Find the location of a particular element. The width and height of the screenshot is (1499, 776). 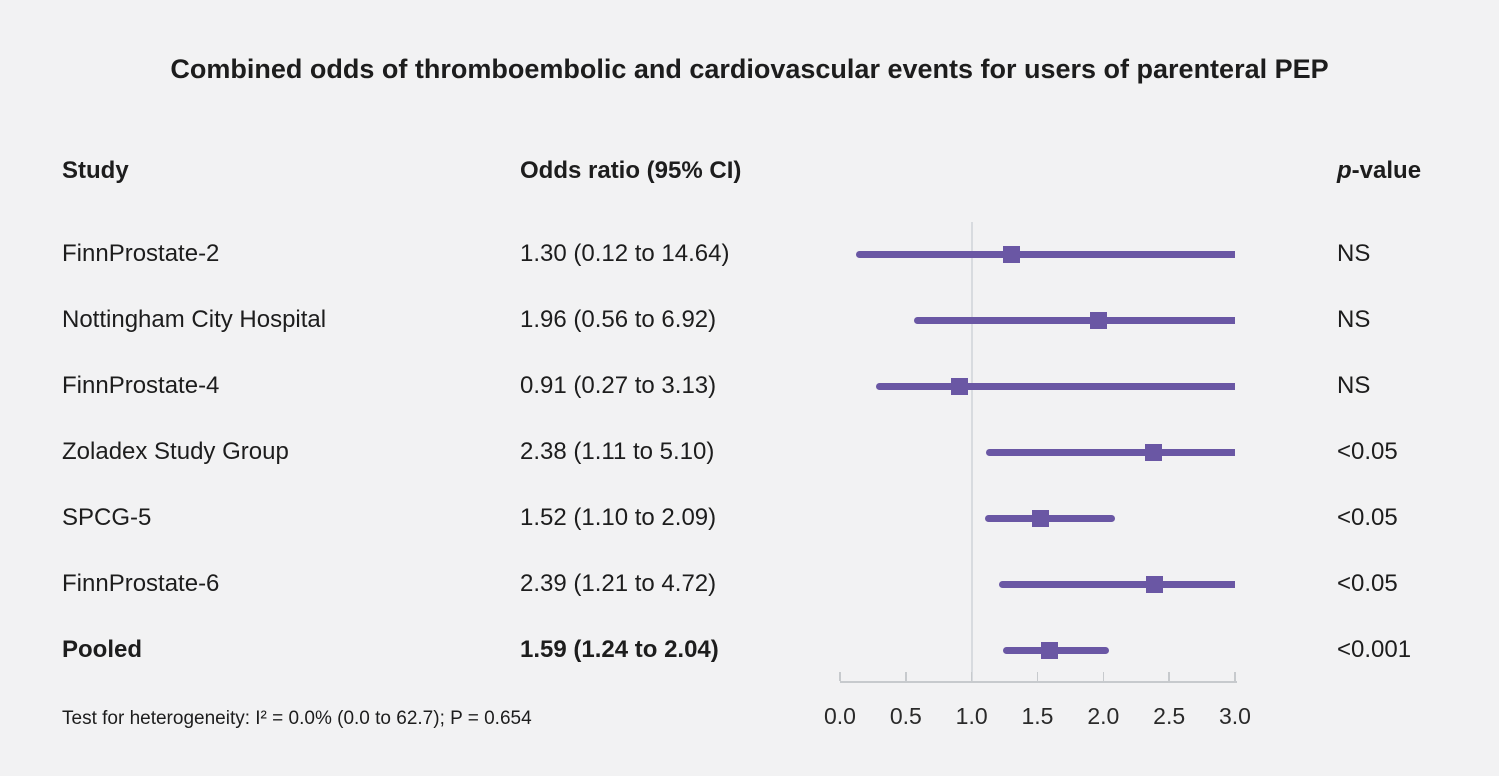

odds-ratio-value: 1.52 (1.10 to 2.09) is located at coordinates (618, 517).